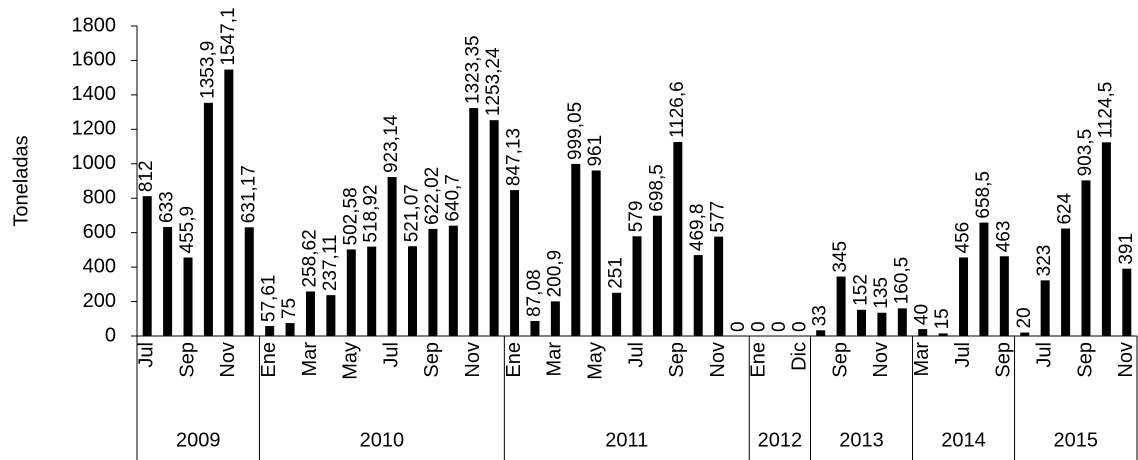 The image size is (1138, 460). Describe the element at coordinates (780, 440) in the screenshot. I see `group-label: 2012` at that location.